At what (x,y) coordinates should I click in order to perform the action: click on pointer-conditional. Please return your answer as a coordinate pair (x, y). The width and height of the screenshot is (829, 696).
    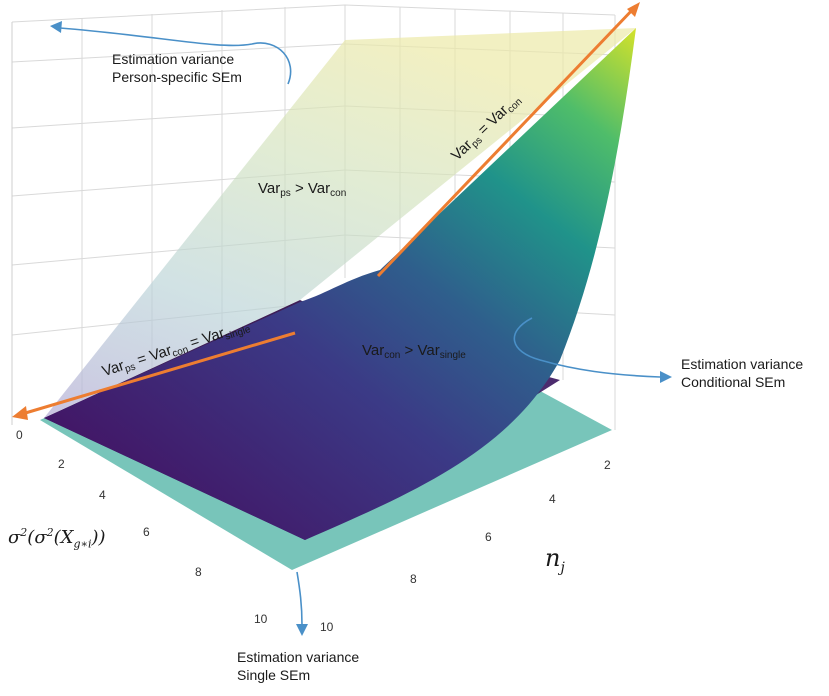
    Looking at the image, I should click on (592, 350).